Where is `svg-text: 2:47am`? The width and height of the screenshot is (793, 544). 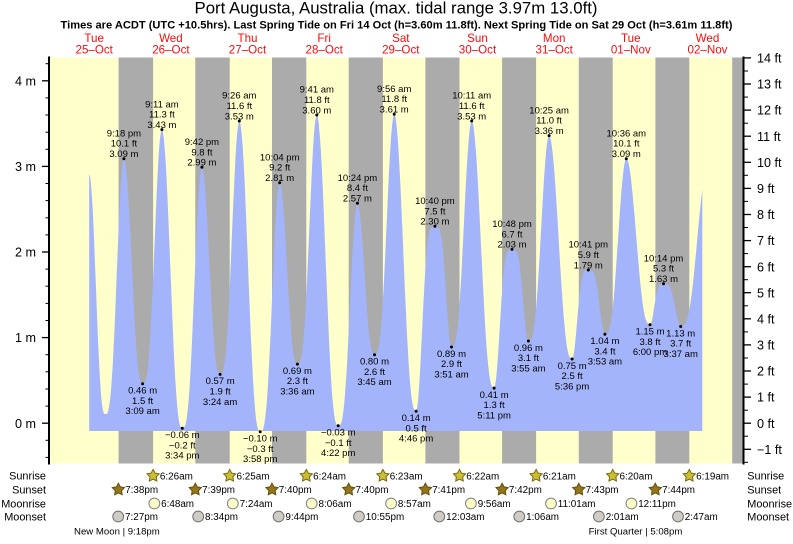 svg-text: 2:47am is located at coordinates (701, 517).